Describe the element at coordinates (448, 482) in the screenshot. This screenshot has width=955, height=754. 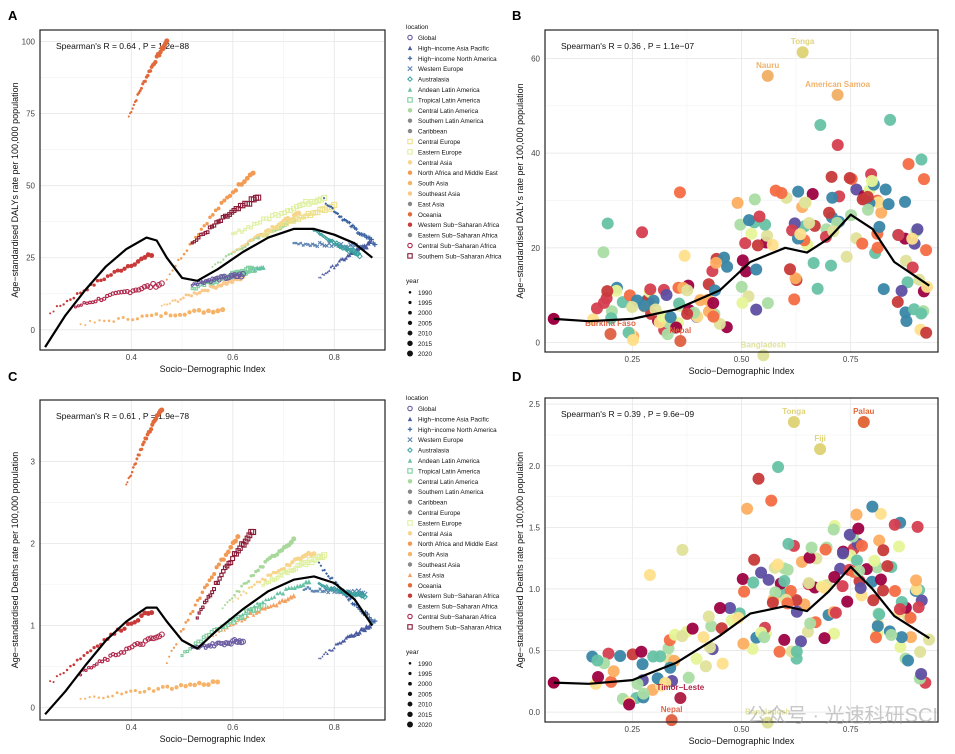
I see `legend-label: Central Latin America` at that location.